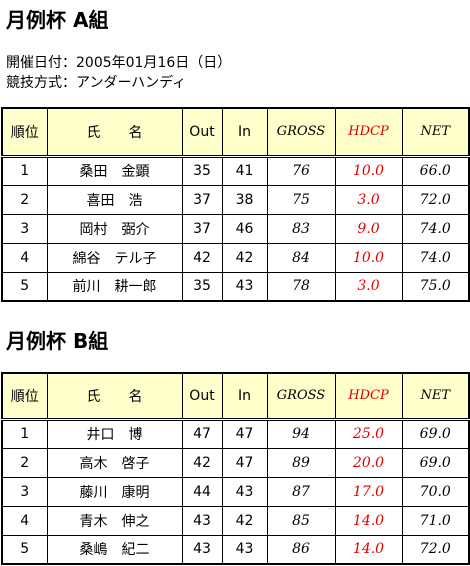  Describe the element at coordinates (96, 83) in the screenshot. I see `info-line: 競技方式：アンダーハンディ` at that location.